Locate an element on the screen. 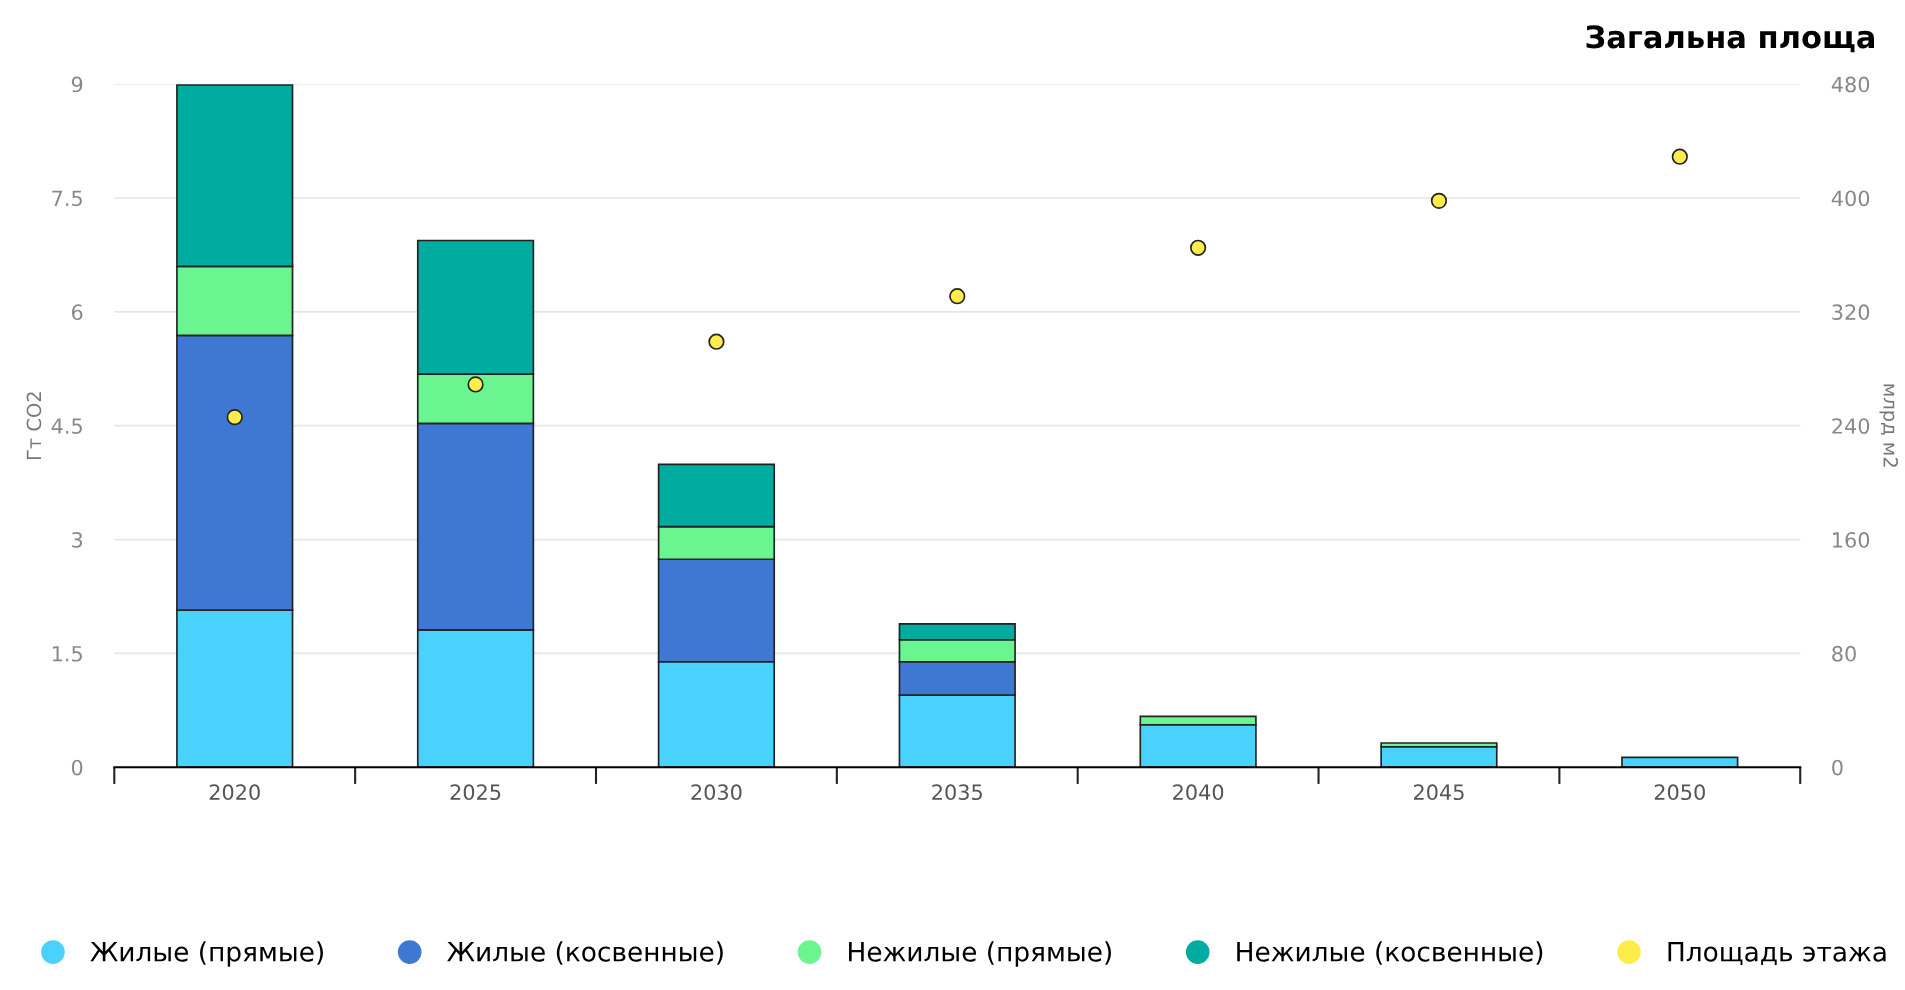 The width and height of the screenshot is (1905, 990). legend-label: Площадь этажа is located at coordinates (1777, 953).